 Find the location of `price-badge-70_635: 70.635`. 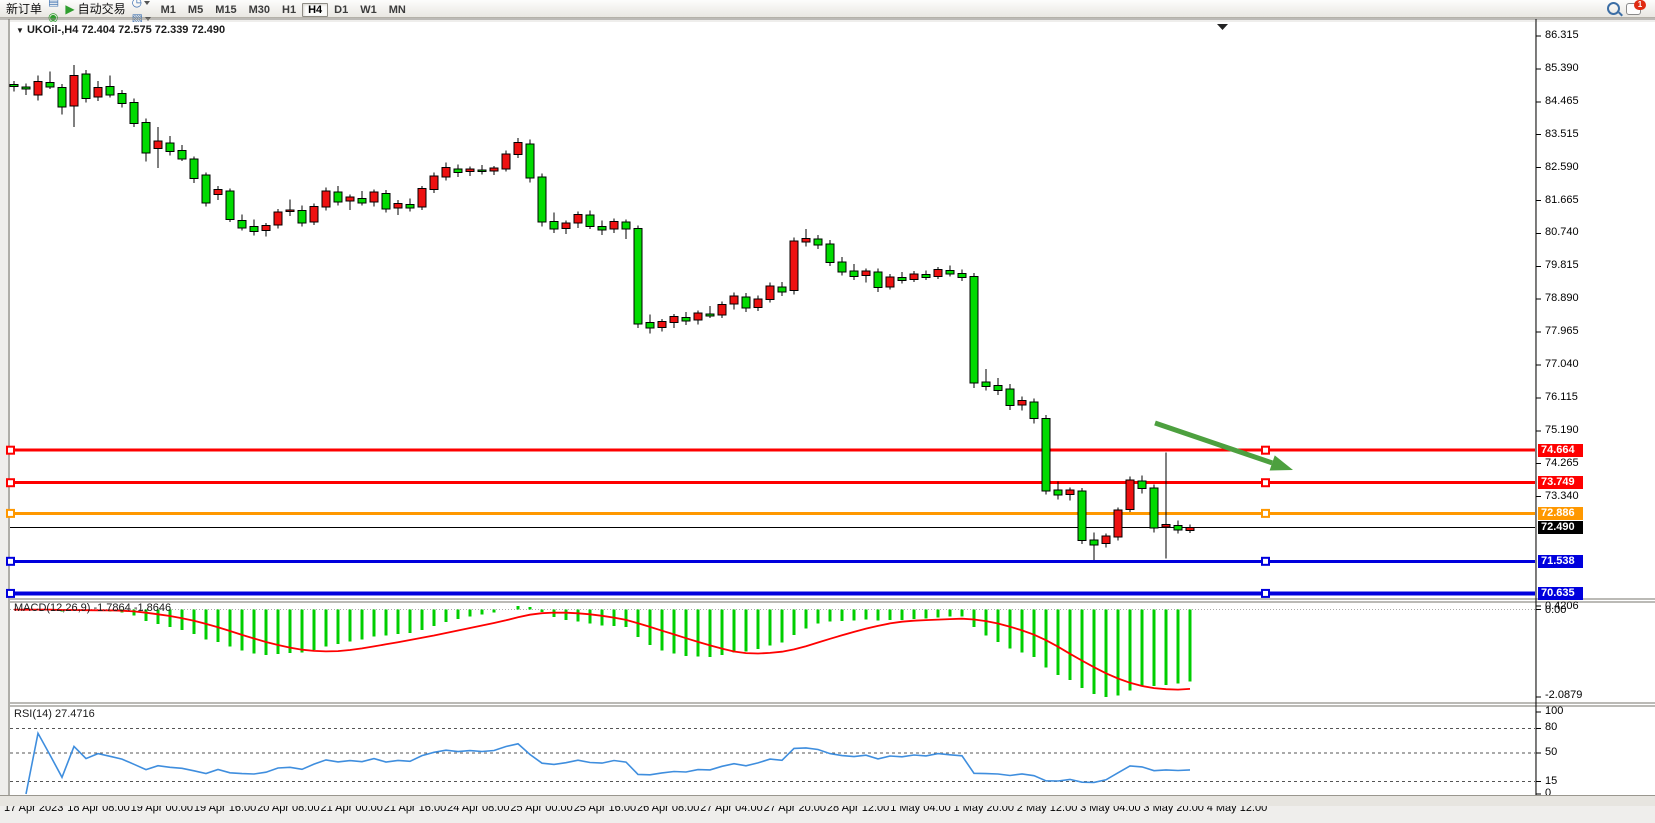

price-badge-70_635: 70.635 is located at coordinates (1560, 593).